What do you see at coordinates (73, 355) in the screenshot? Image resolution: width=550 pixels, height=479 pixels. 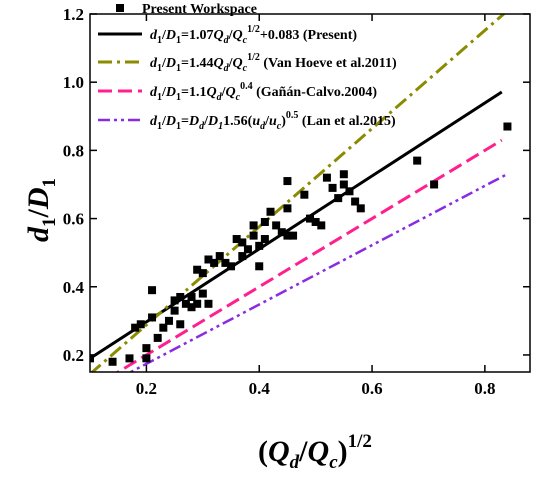 I see `y-tick-label: 0.2` at bounding box center [73, 355].